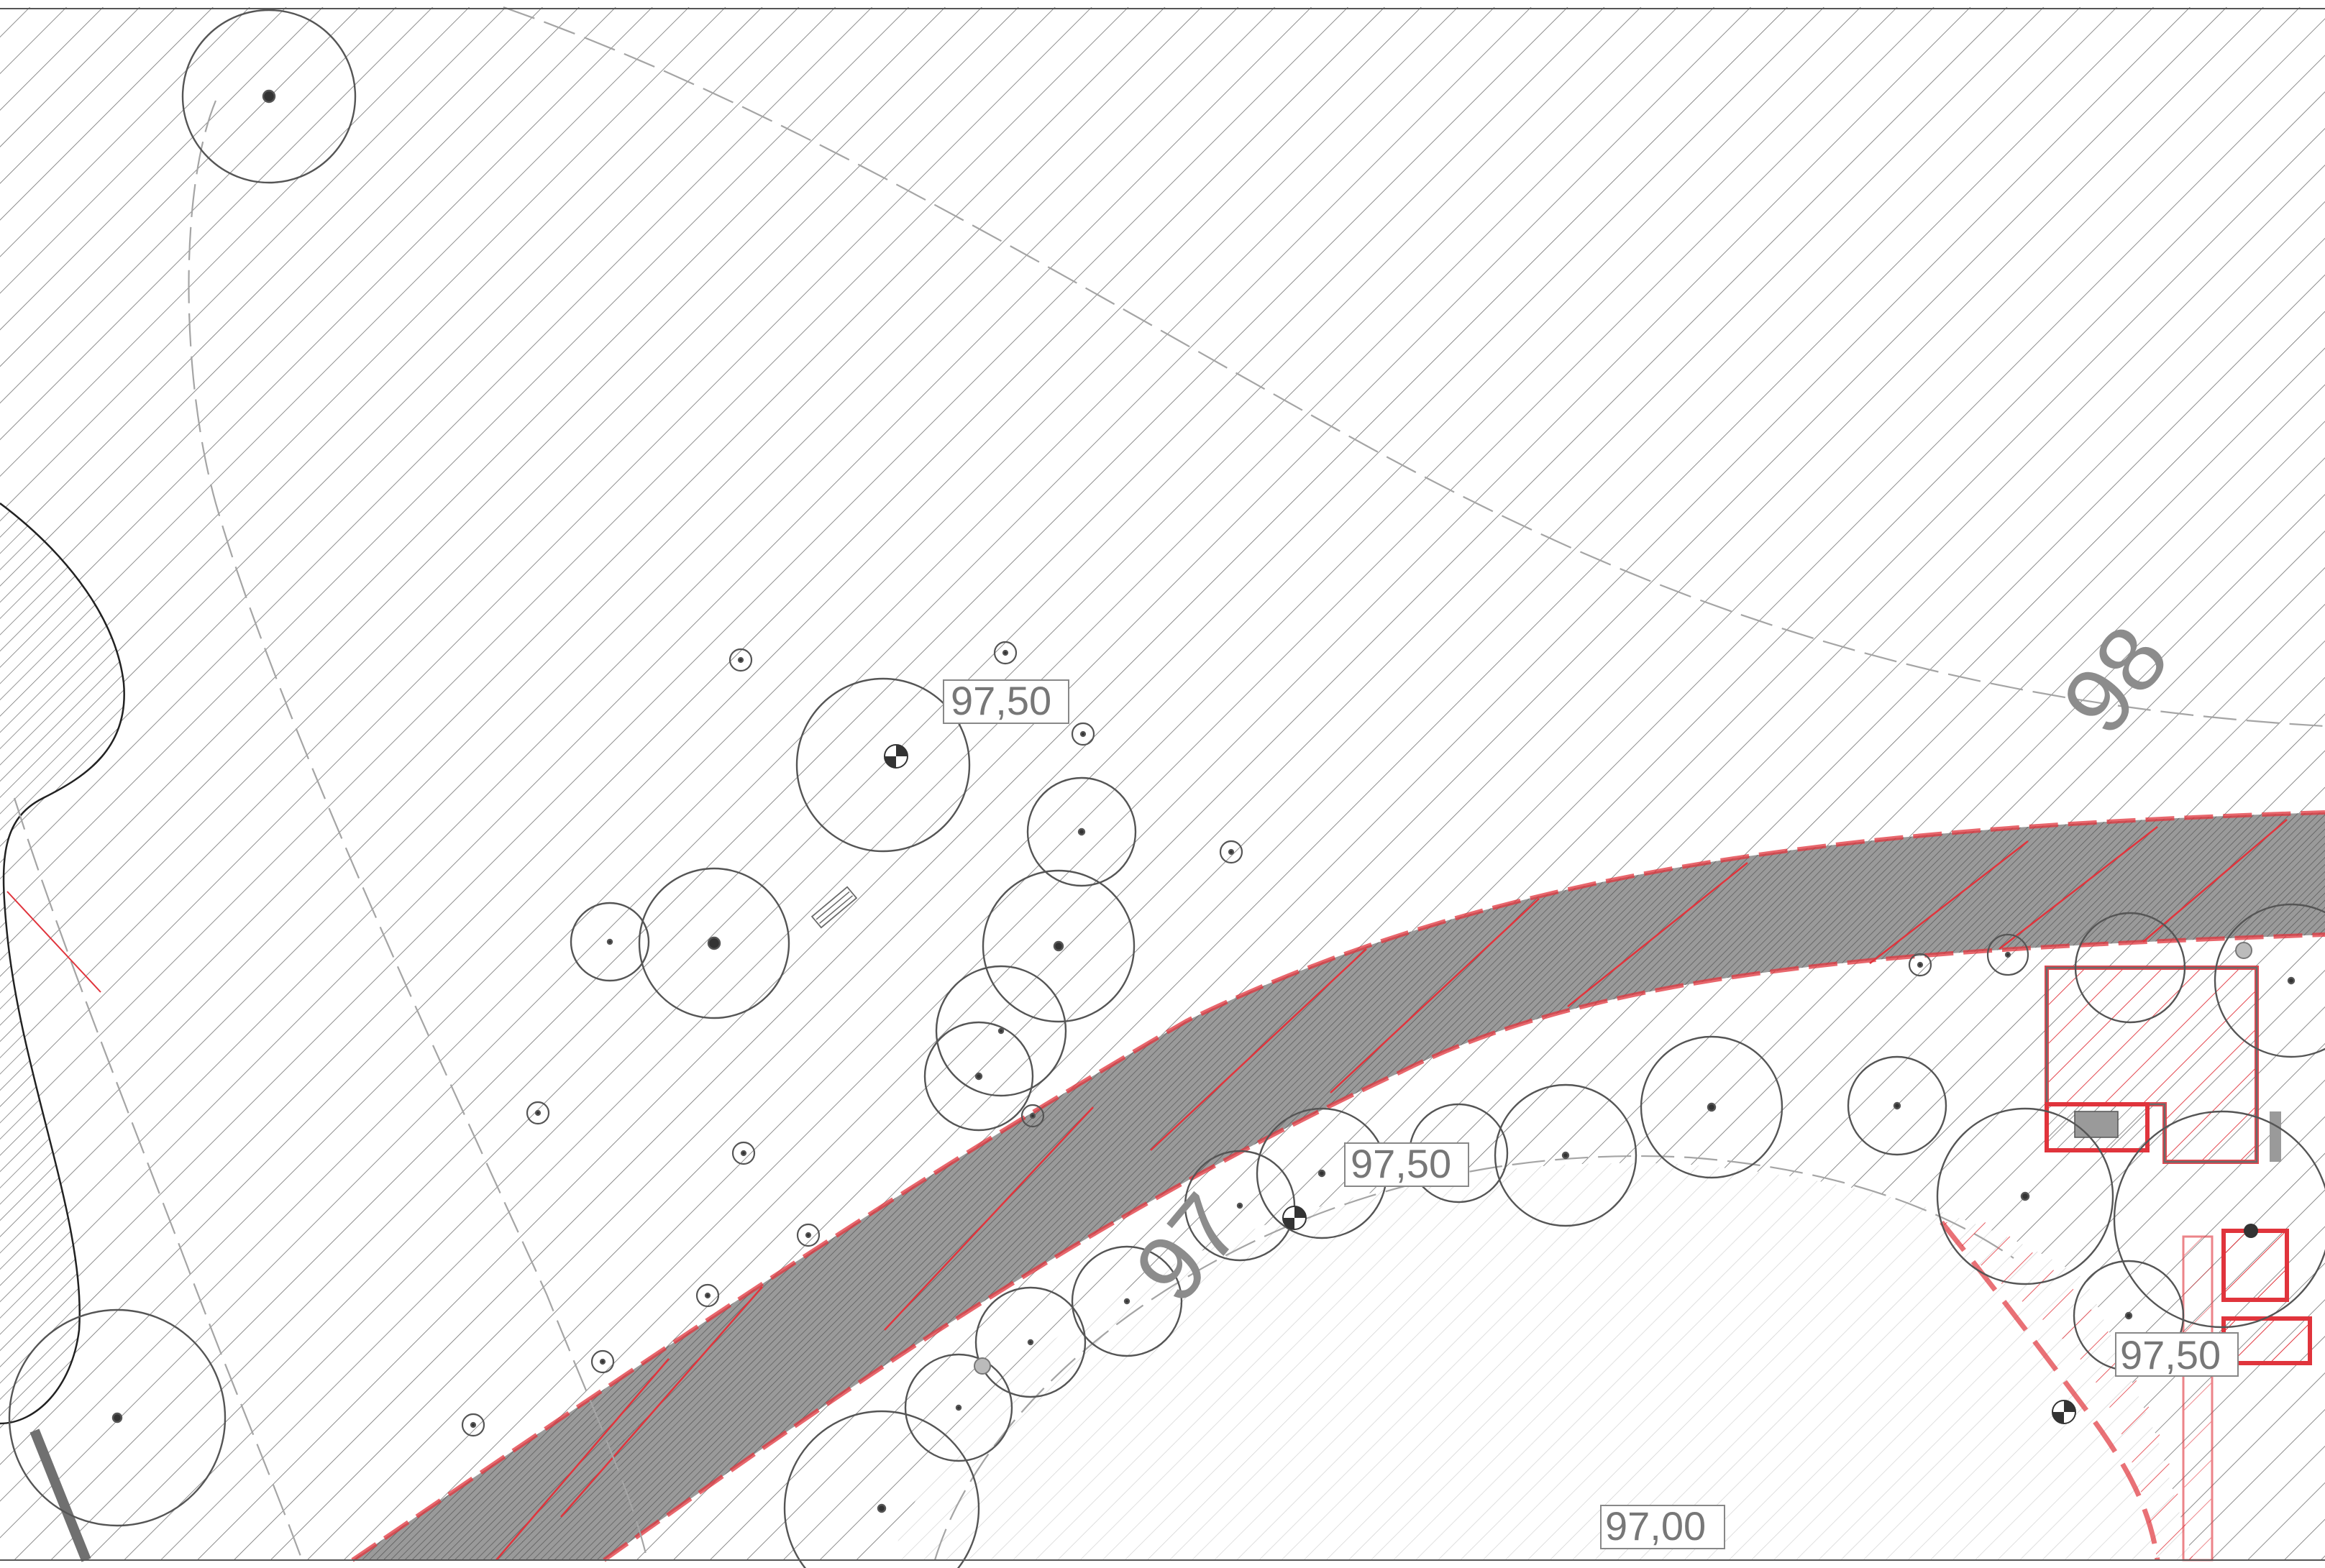  What do you see at coordinates (2255, 1265) in the screenshot?
I see `utility-box-upper` at bounding box center [2255, 1265].